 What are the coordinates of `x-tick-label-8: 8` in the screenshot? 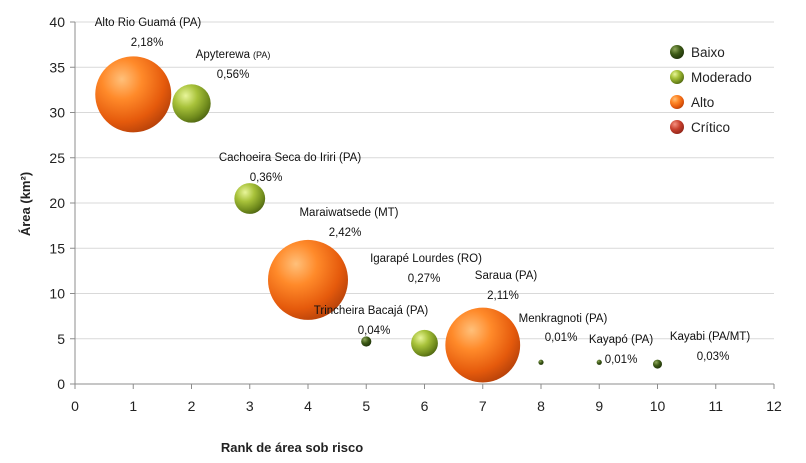 It's located at (541, 406).